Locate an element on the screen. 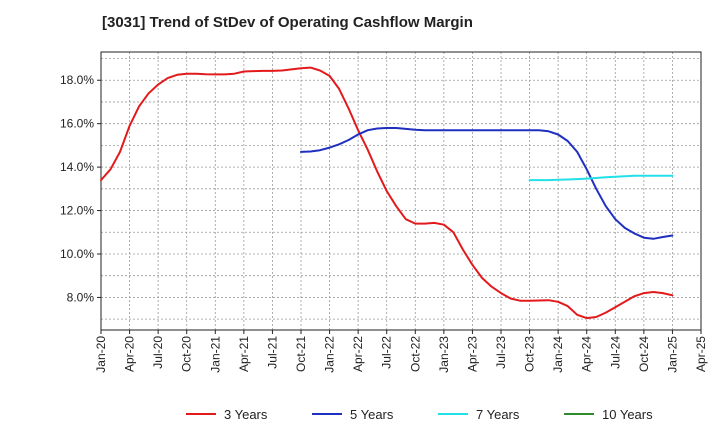 This screenshot has height=440, width=720. x-tick-label: Apr-24 is located at coordinates (587, 354).